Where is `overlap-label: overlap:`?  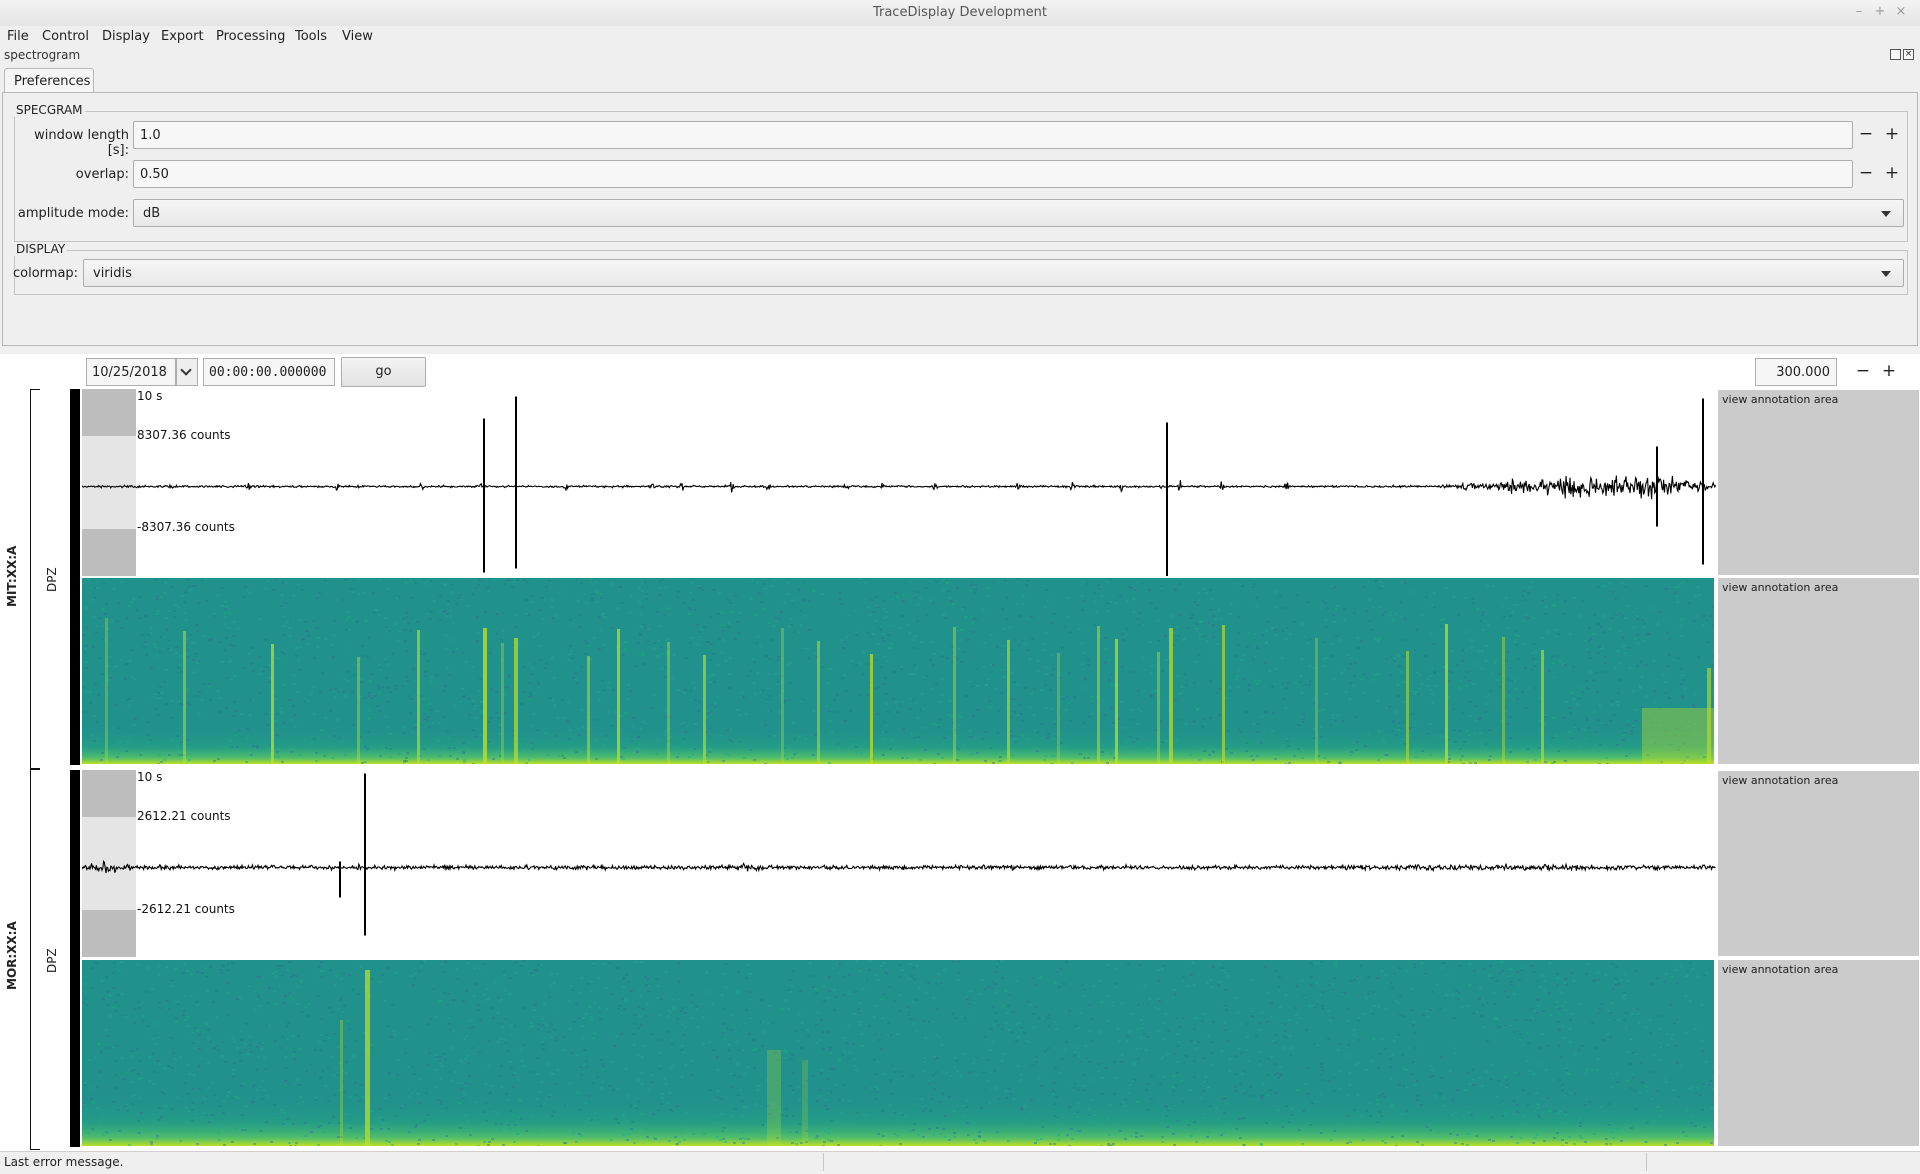 overlap-label: overlap: is located at coordinates (70, 174).